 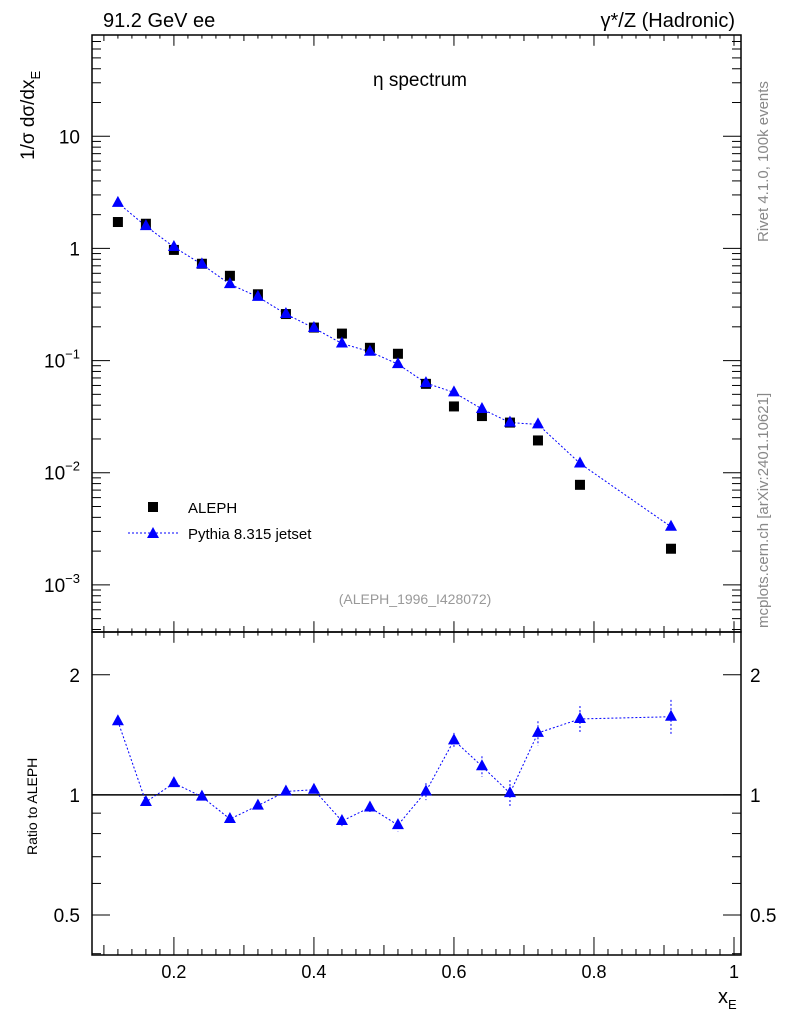 What do you see at coordinates (62, 584) in the screenshot?
I see `main-y-tick-label: 10⁻³` at bounding box center [62, 584].